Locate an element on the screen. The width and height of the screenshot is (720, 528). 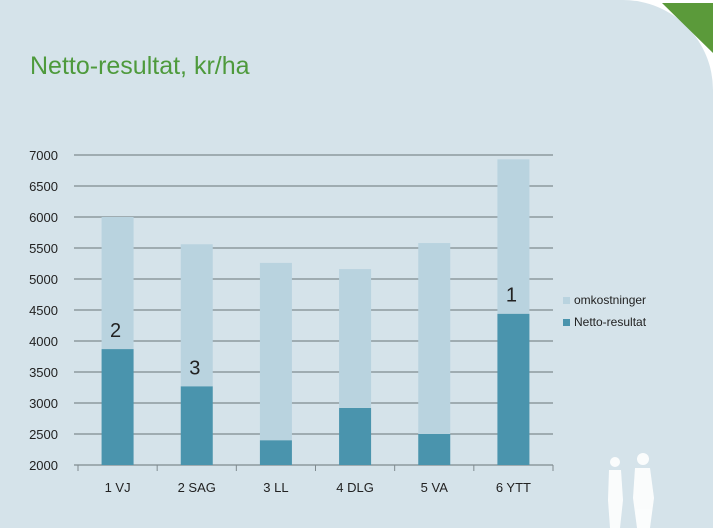
chart-title: Netto-resultat, kr/ha is located at coordinates (140, 66).